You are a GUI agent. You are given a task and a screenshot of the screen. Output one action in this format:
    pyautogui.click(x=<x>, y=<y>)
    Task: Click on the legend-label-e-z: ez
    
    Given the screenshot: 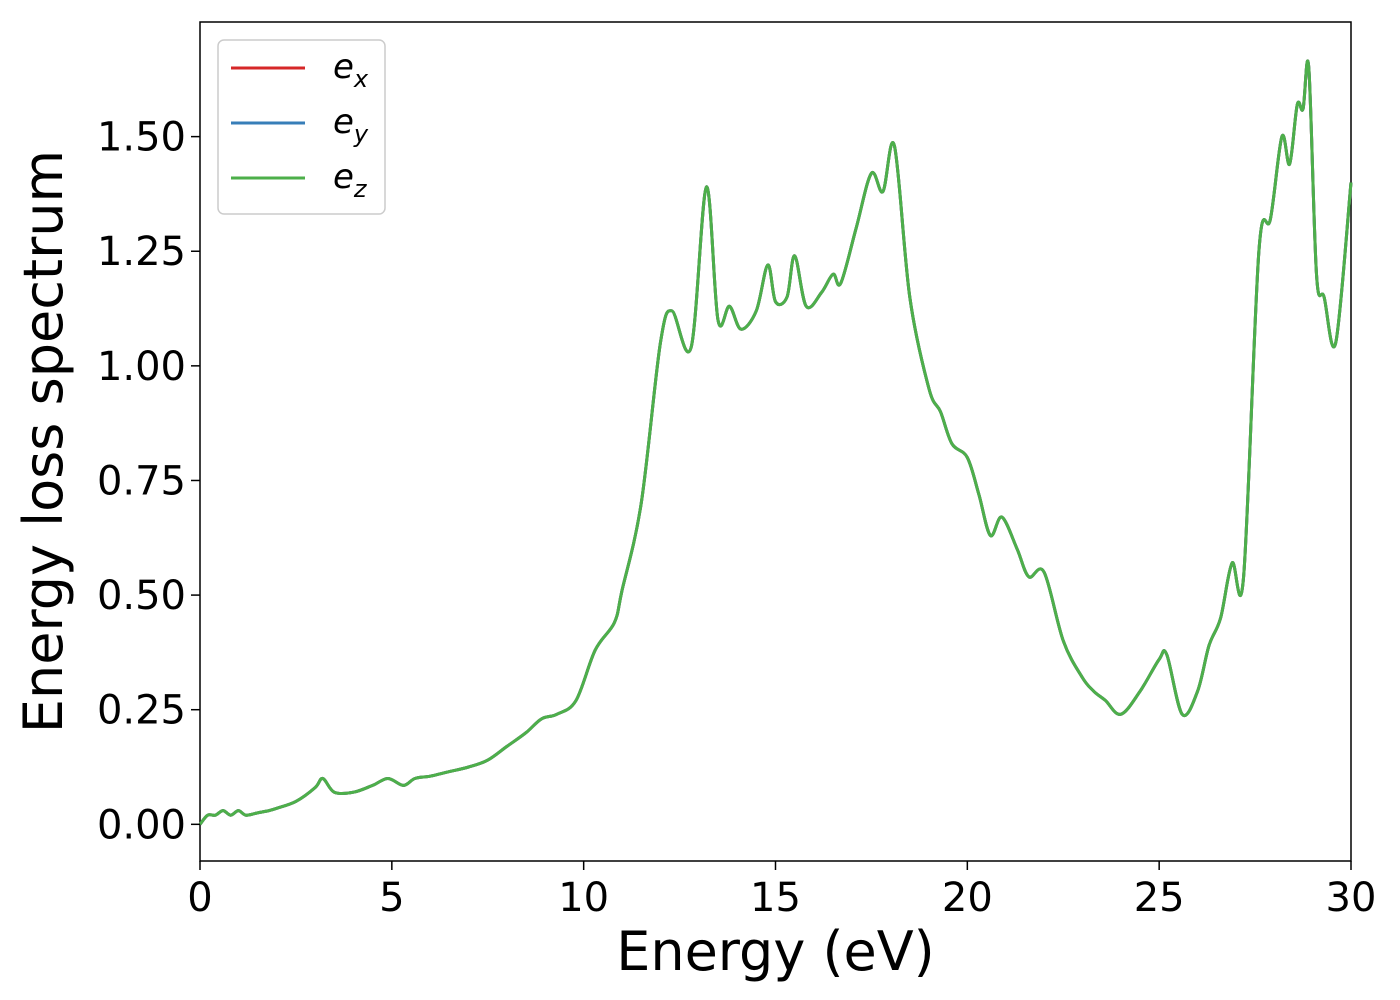 What is the action you would take?
    pyautogui.click(x=350, y=180)
    